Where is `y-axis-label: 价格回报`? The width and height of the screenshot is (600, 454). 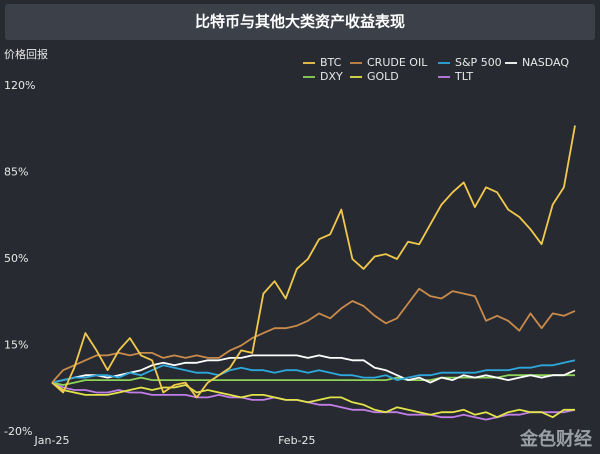 y-axis-label: 价格回报 is located at coordinates (26, 54).